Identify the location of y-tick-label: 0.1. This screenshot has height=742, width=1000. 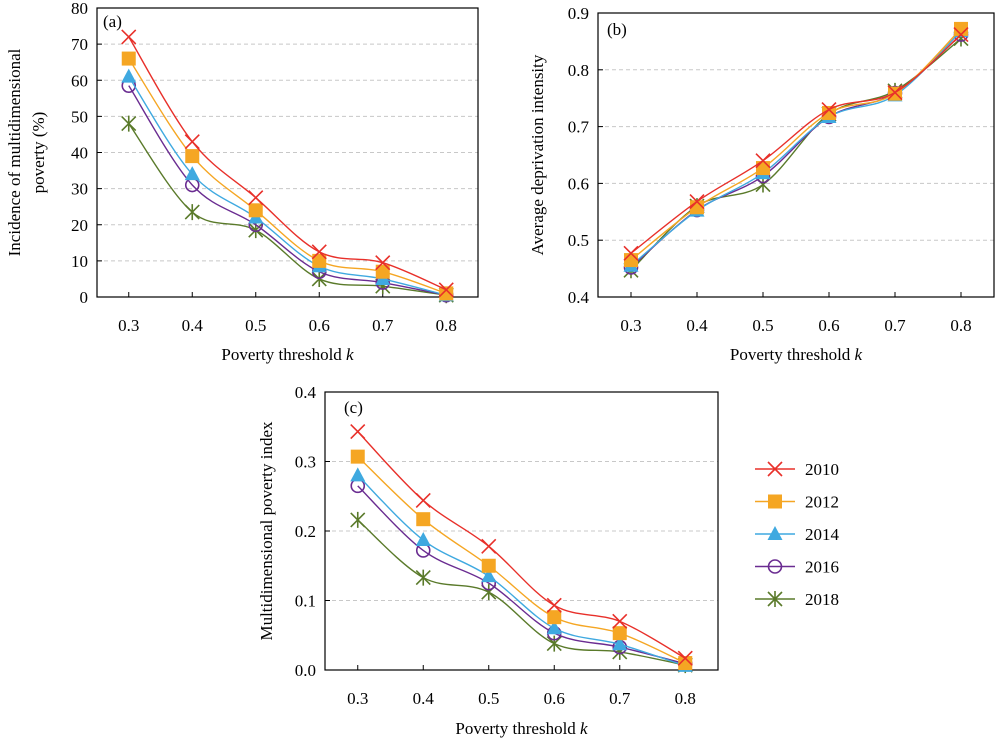
(305, 601).